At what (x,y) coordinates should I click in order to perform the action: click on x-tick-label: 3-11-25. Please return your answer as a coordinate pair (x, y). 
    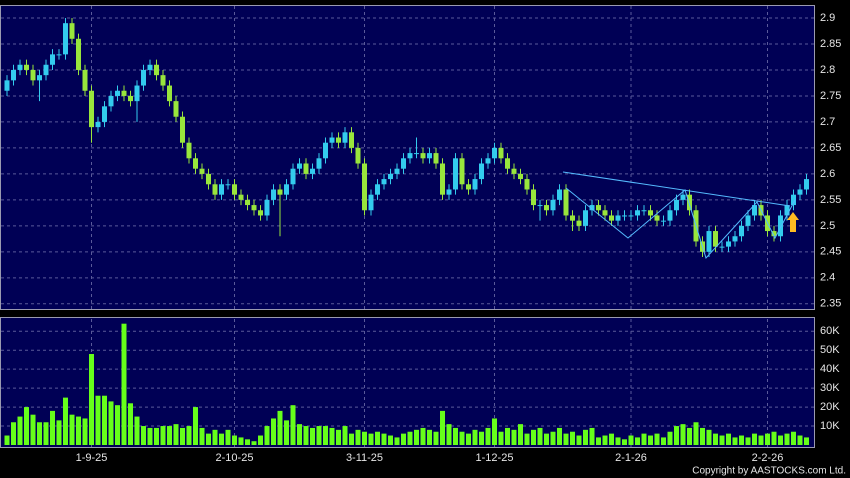
    Looking at the image, I should click on (364, 458).